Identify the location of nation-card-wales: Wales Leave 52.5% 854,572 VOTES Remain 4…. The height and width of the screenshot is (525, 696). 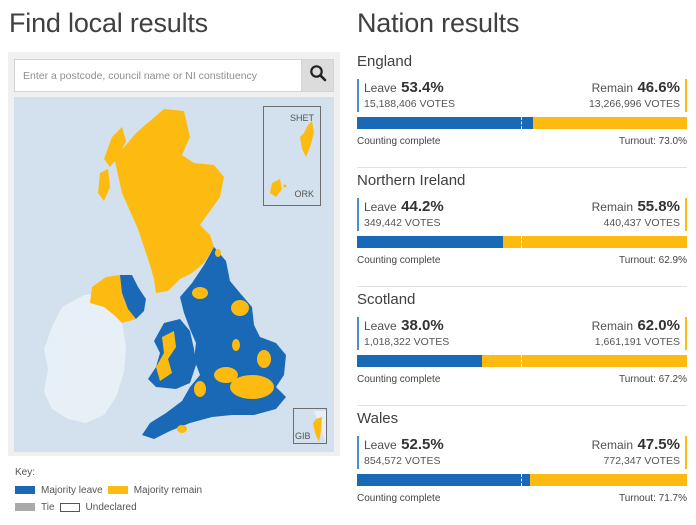
(522, 465).